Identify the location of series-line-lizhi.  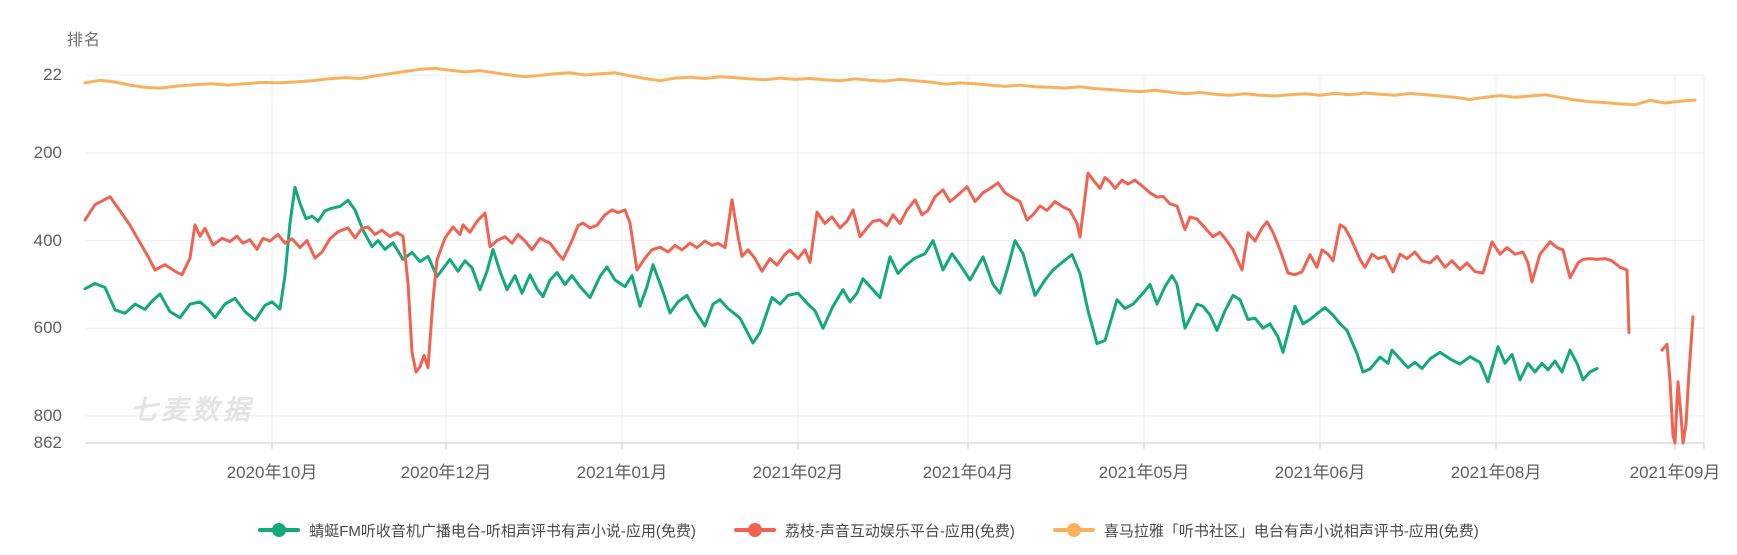
(1677, 380).